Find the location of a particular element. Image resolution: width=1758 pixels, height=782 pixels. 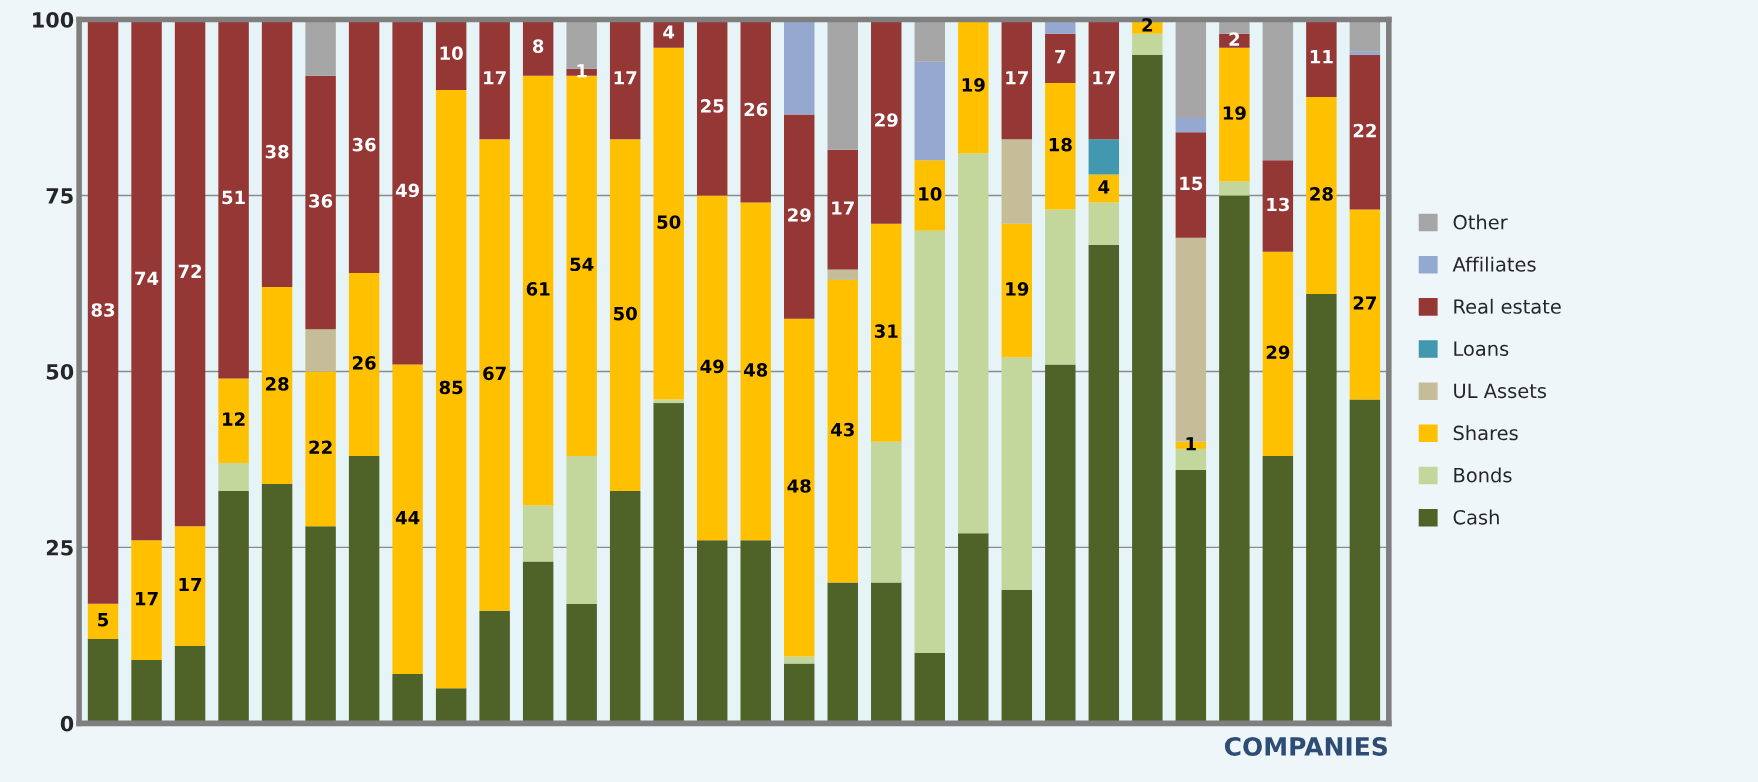

data-label: 5 is located at coordinates (103, 620).